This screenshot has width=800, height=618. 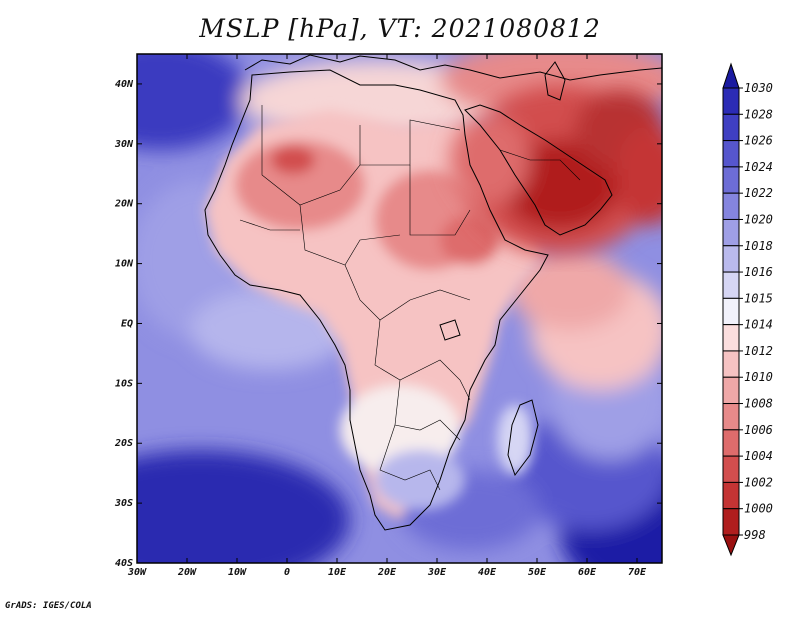 I want to click on lon-tick-label: 20E, so click(x=387, y=572).